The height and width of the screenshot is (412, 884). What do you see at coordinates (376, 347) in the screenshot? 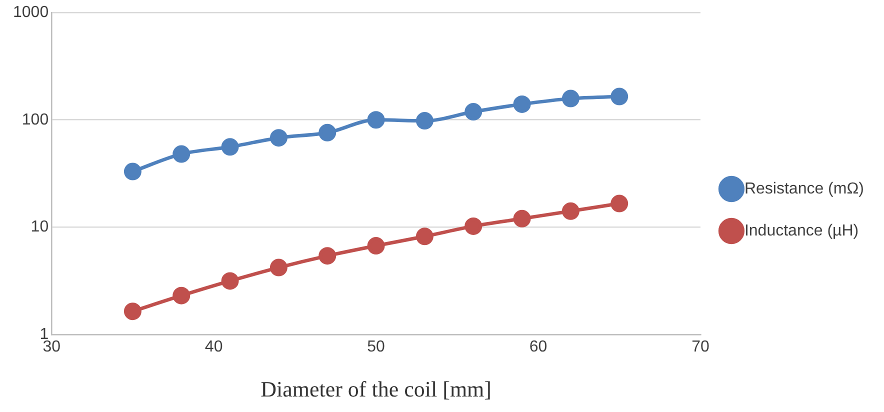
I see `x-tick-label: 50` at bounding box center [376, 347].